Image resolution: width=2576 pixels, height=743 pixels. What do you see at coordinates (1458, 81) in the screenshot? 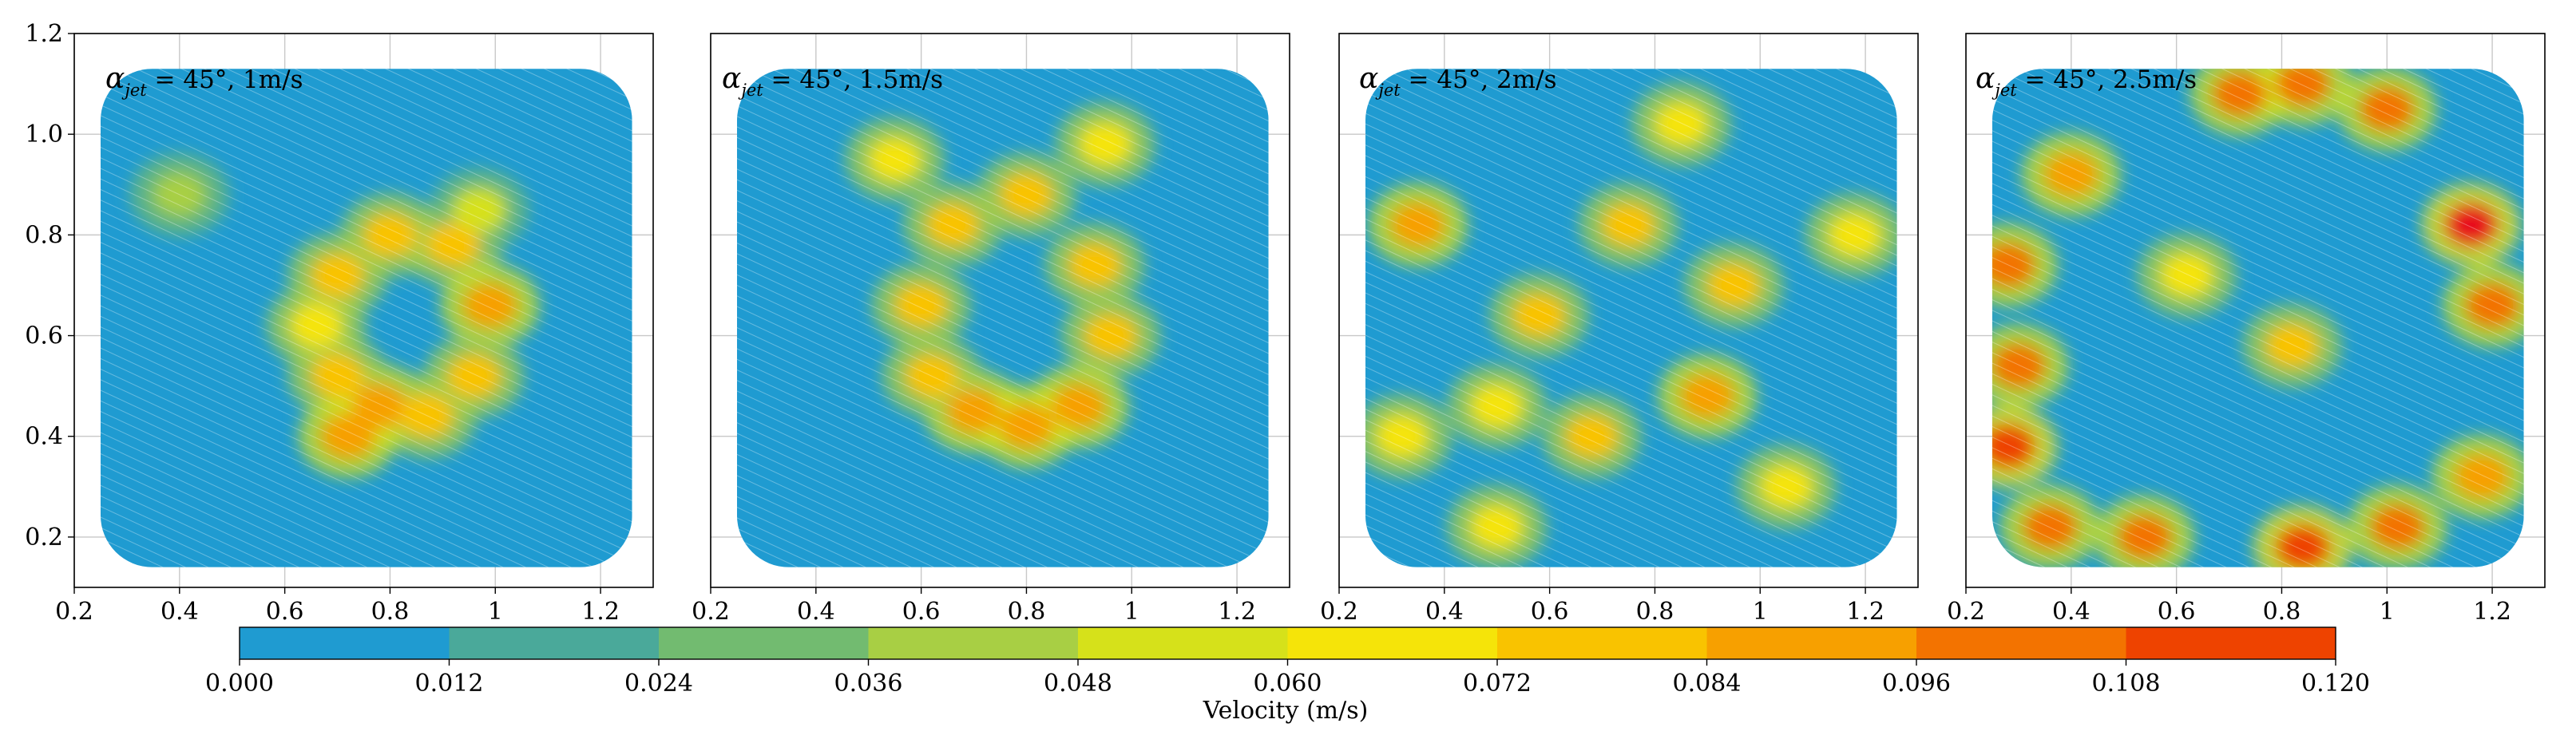
I see `panel-label: αjet = 45°, 2m/s` at bounding box center [1458, 81].